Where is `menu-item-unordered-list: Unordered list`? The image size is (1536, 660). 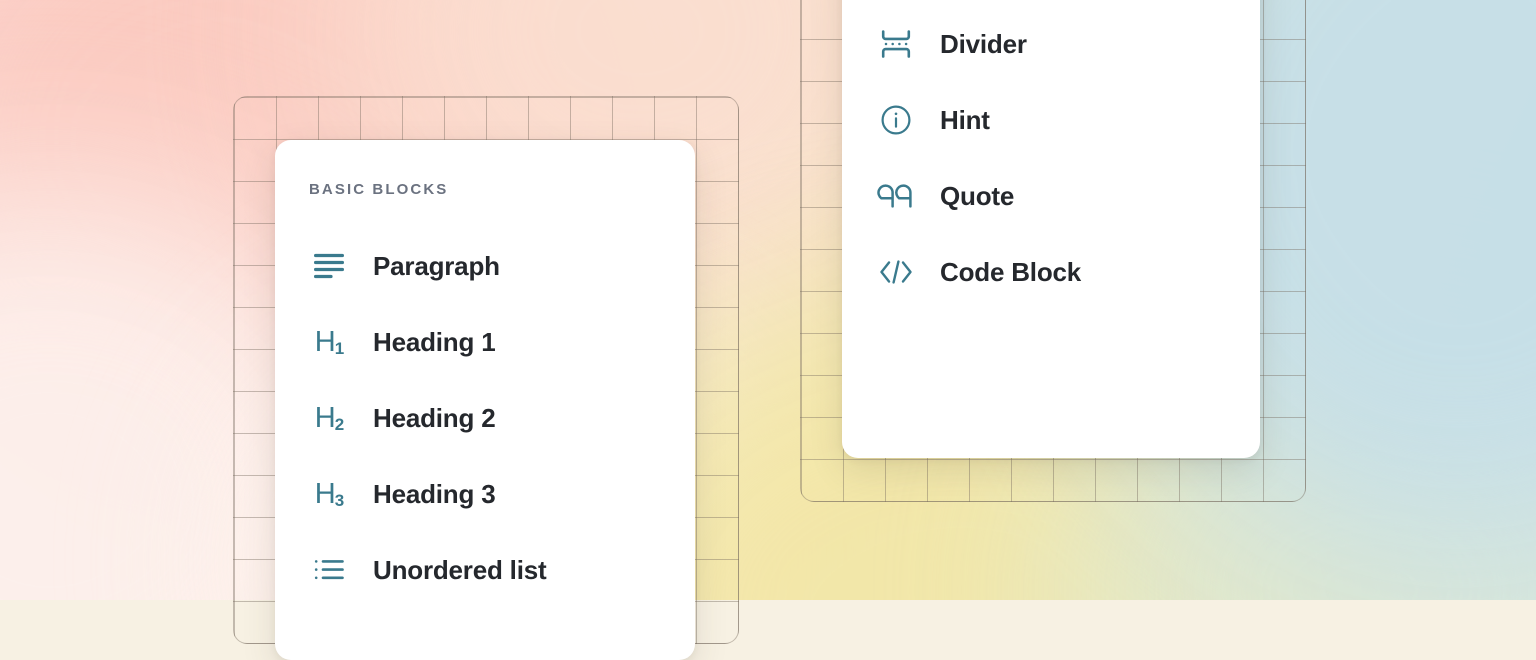
menu-item-unordered-list: Unordered list is located at coordinates (485, 570).